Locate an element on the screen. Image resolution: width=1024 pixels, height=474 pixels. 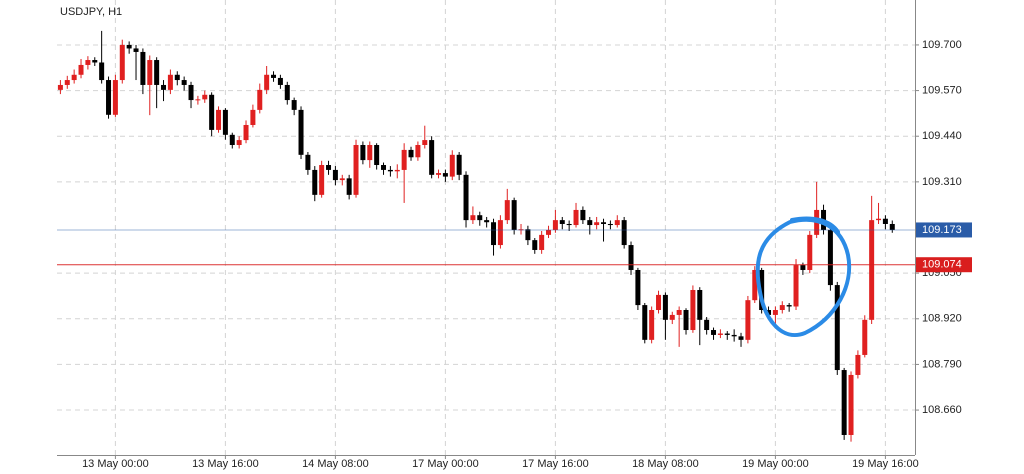
x-tick-label: 13 May 00:00 is located at coordinates (115, 464).